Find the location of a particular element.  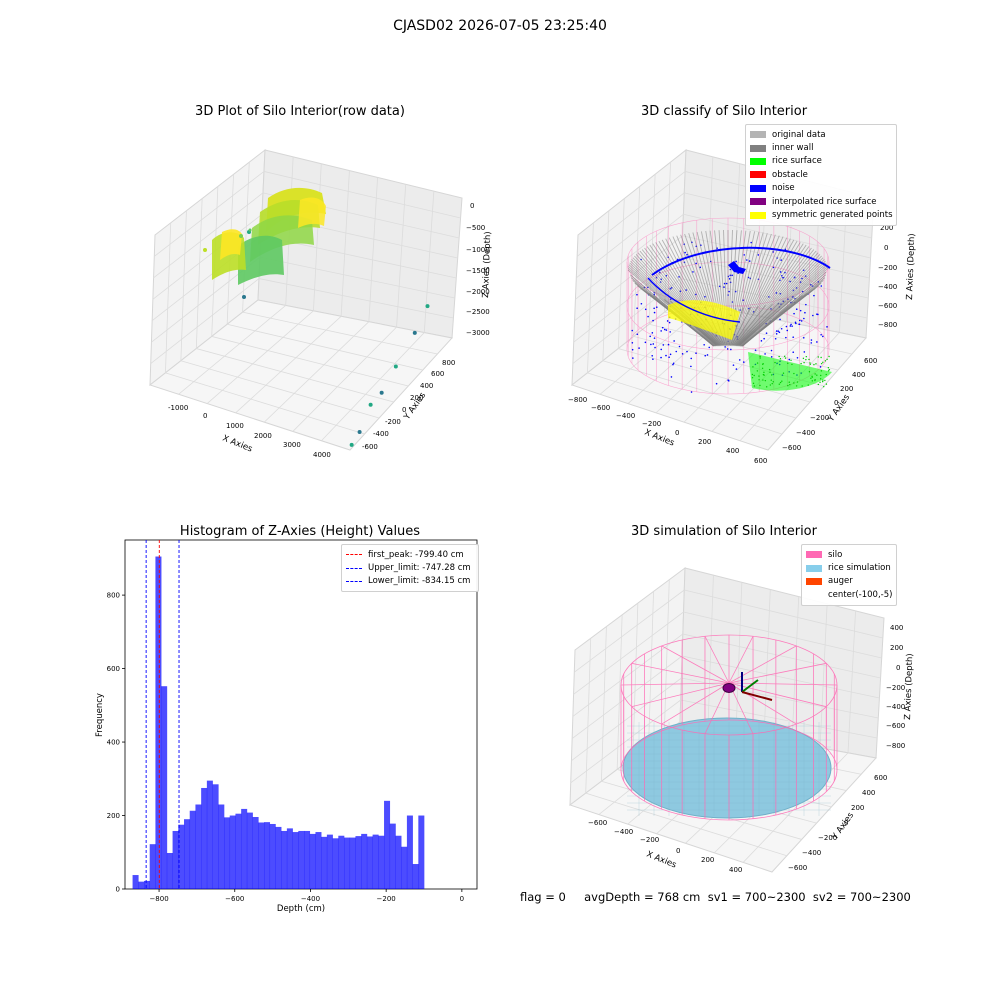

histogram-x-tick: 0 is located at coordinates (462, 899).